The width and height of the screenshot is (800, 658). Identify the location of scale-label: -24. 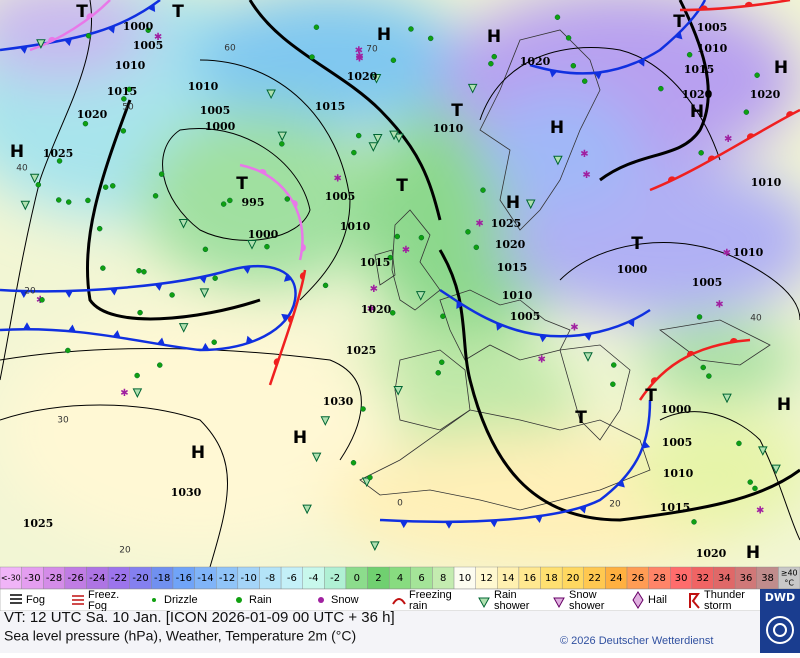
(97, 578).